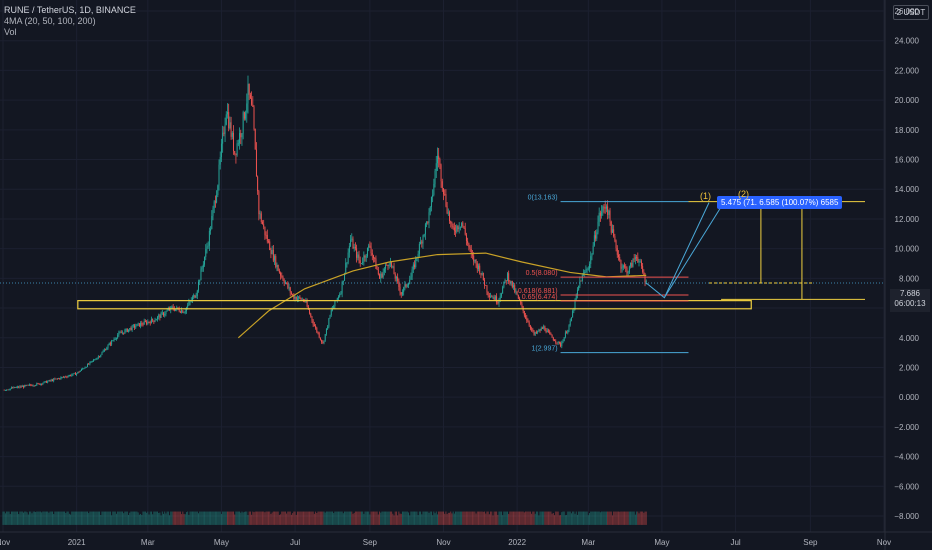 The width and height of the screenshot is (932, 550). I want to click on fib-level-label: 0(13.163), so click(543, 198).